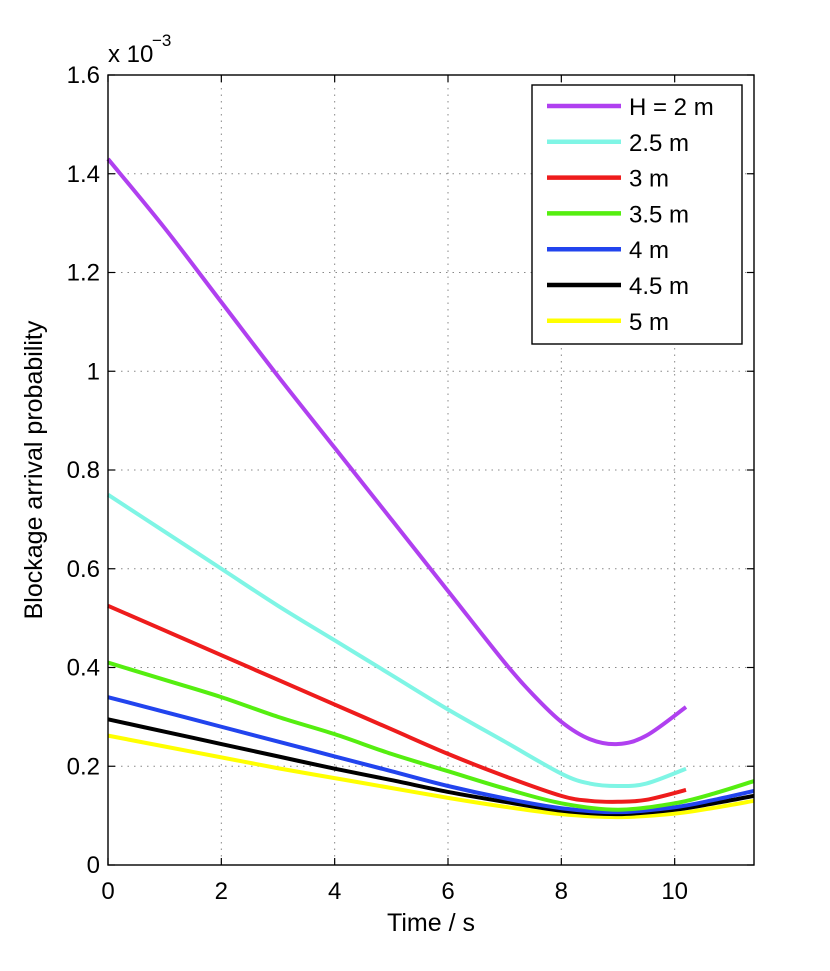 Image resolution: width=830 pixels, height=971 pixels. I want to click on y-scale-prefix: x 10, so click(130, 54).